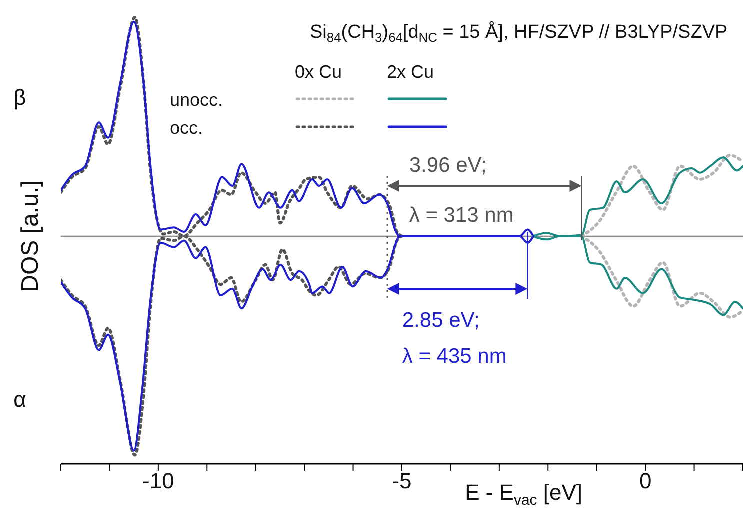 The image size is (743, 519). What do you see at coordinates (318, 72) in the screenshot?
I see `annotation: 0x Cu` at bounding box center [318, 72].